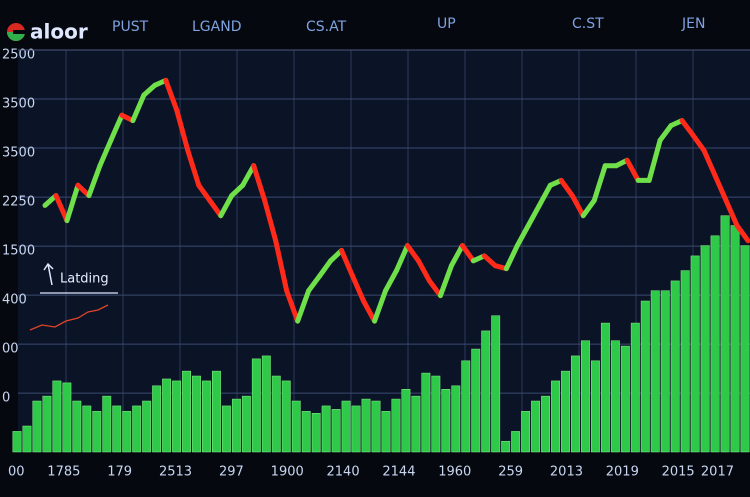 This screenshot has height=497, width=750. Describe the element at coordinates (454, 472) in the screenshot. I see `x-tick-label: 1960` at that location.